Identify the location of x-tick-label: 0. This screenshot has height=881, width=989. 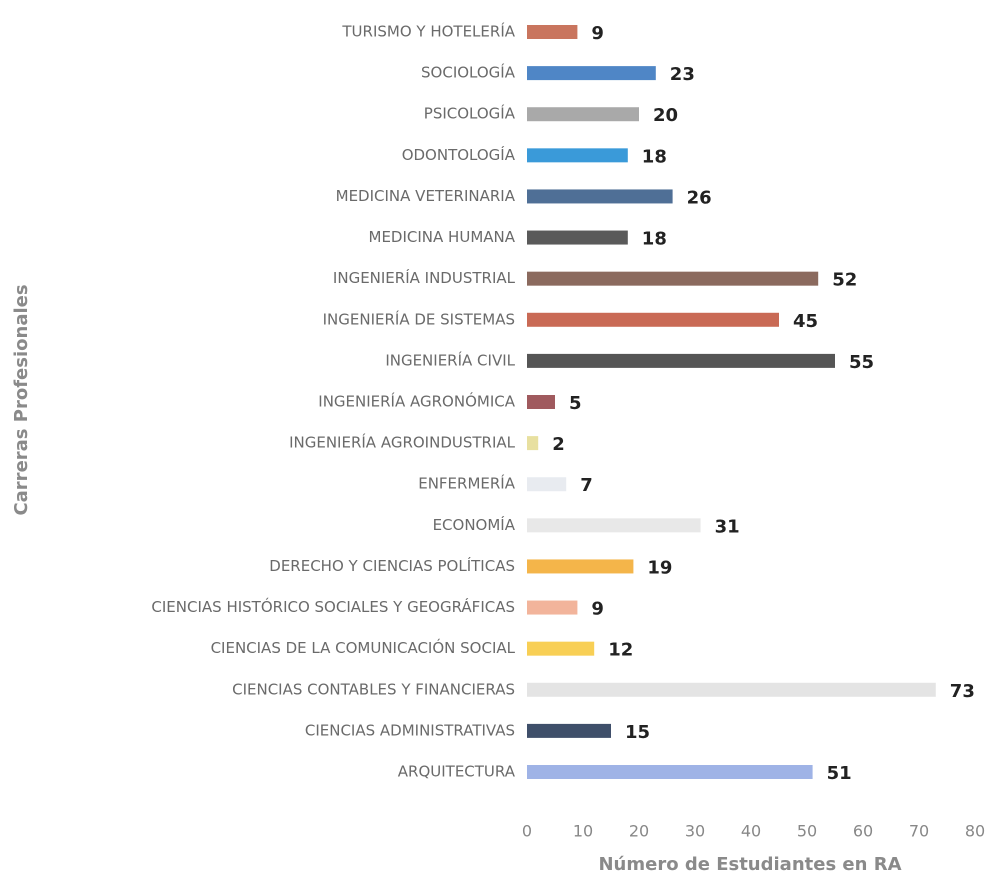
(527, 831).